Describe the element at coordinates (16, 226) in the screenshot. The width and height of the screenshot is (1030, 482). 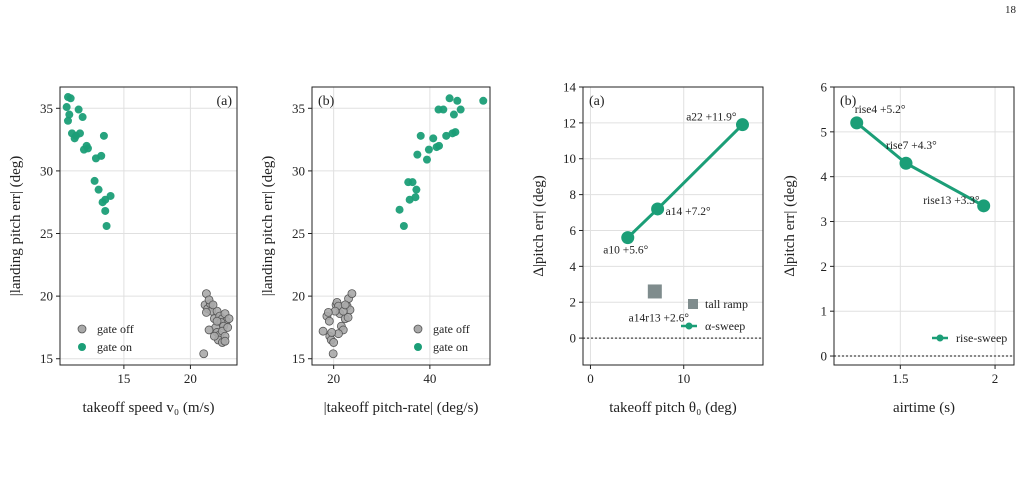
I see `y-axis-label: |landing pitch err| (deg)` at that location.